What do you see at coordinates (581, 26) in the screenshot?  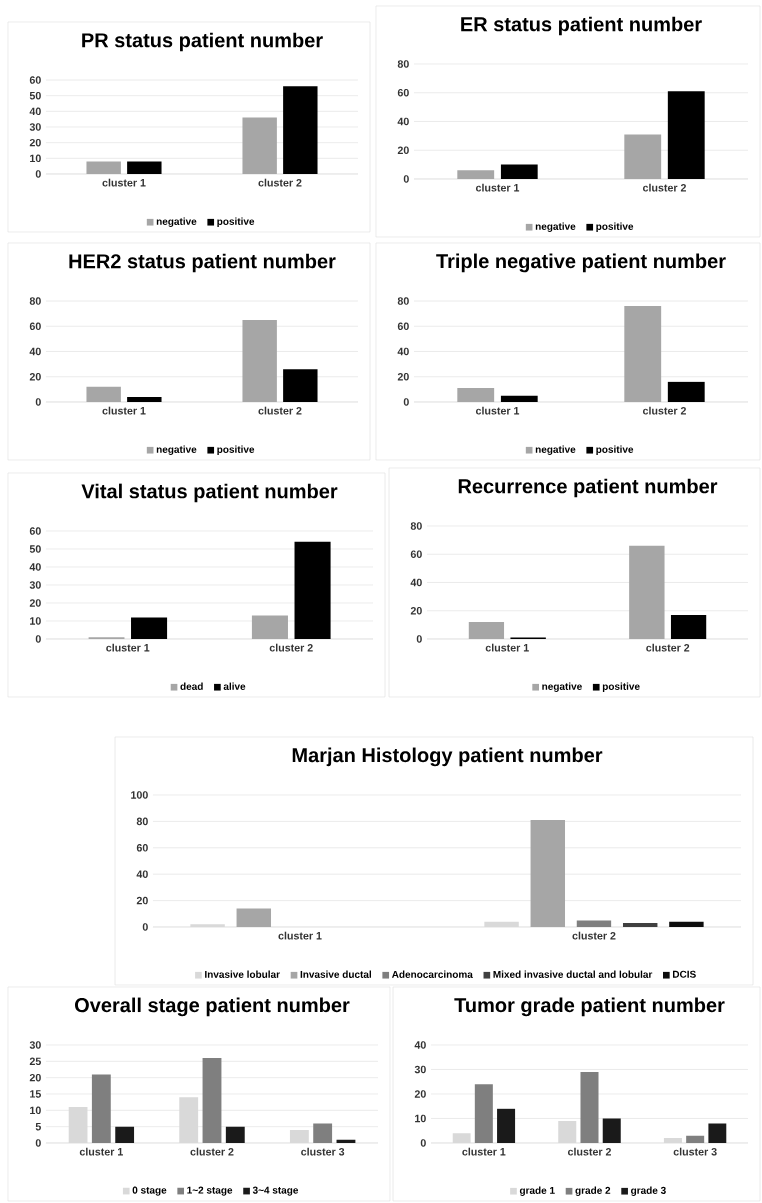 I see `chart-title: ER status patient number` at bounding box center [581, 26].